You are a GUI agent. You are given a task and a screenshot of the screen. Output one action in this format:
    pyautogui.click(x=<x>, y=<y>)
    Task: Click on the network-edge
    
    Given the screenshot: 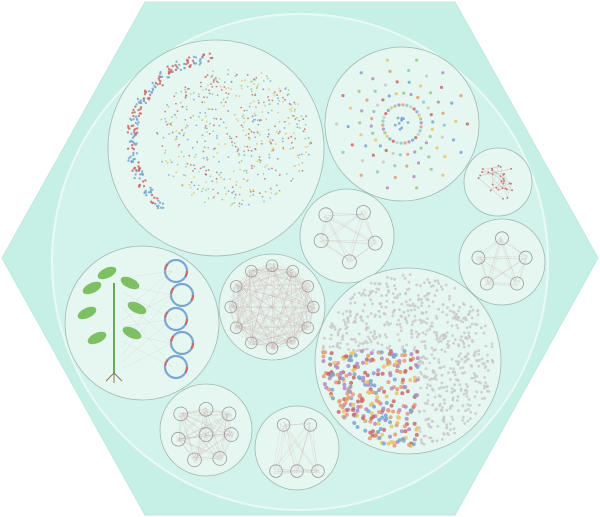 What is the action you would take?
    pyautogui.click(x=496, y=173)
    